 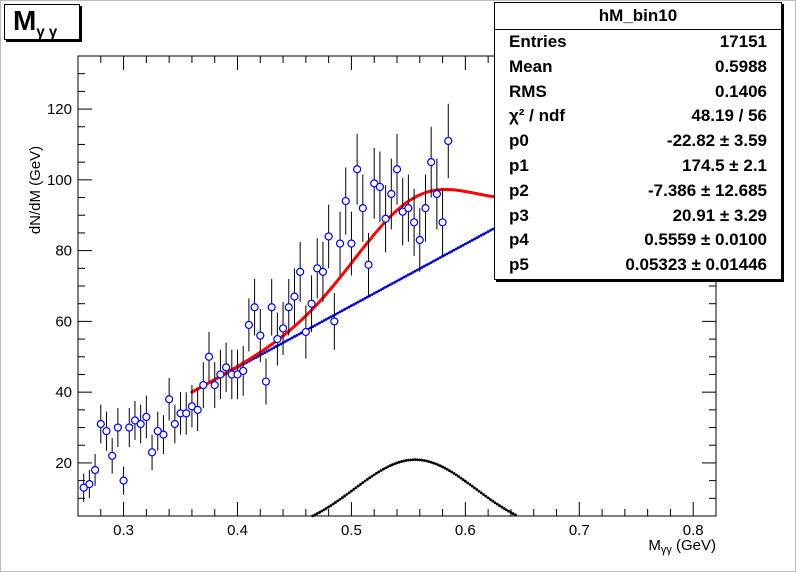 What do you see at coordinates (638, 42) in the screenshot?
I see `stats-row-entries: Entries 17151` at bounding box center [638, 42].